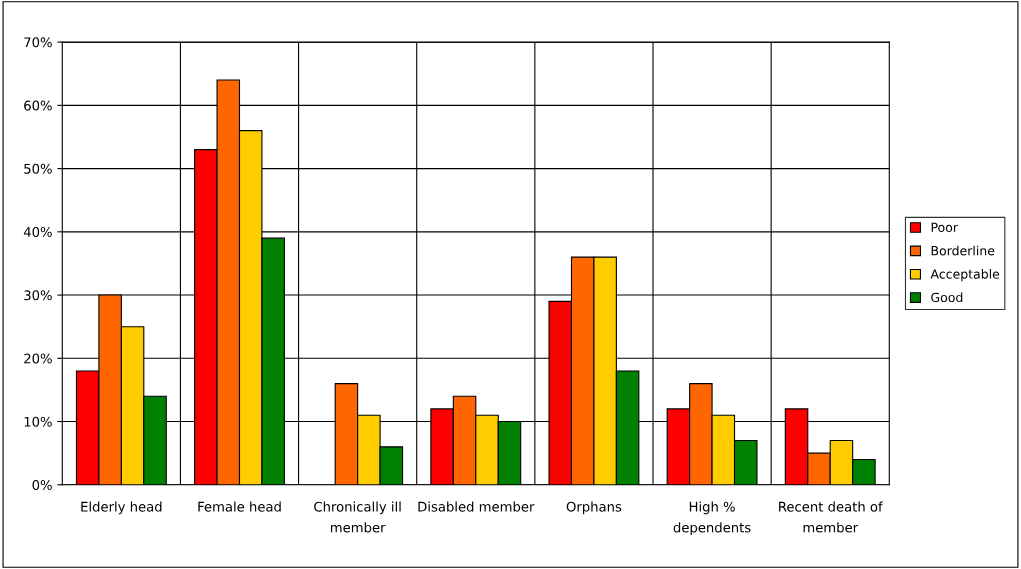 This screenshot has width=1021, height=569. What do you see at coordinates (357, 517) in the screenshot?
I see `x-tick-label: Chronically ill member` at bounding box center [357, 517].